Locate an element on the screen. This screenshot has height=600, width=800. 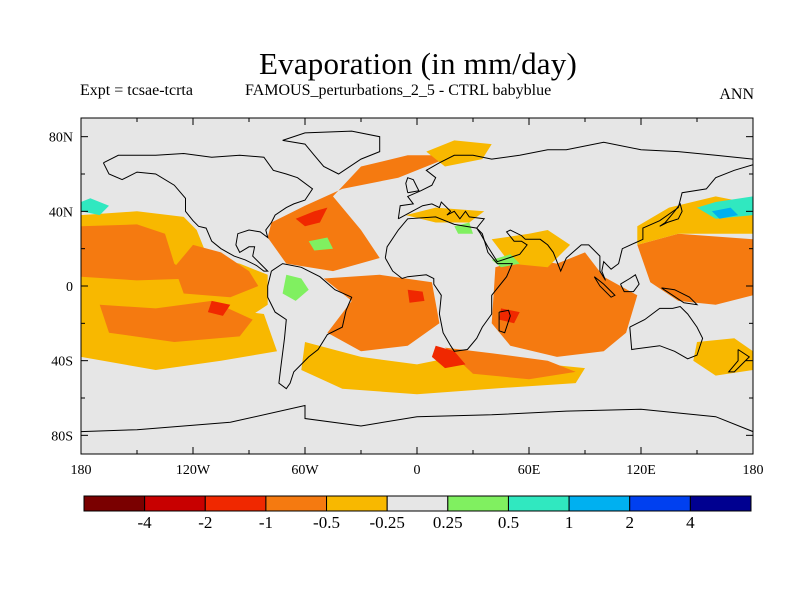
y-tick-label: 80N is located at coordinates (61, 138).